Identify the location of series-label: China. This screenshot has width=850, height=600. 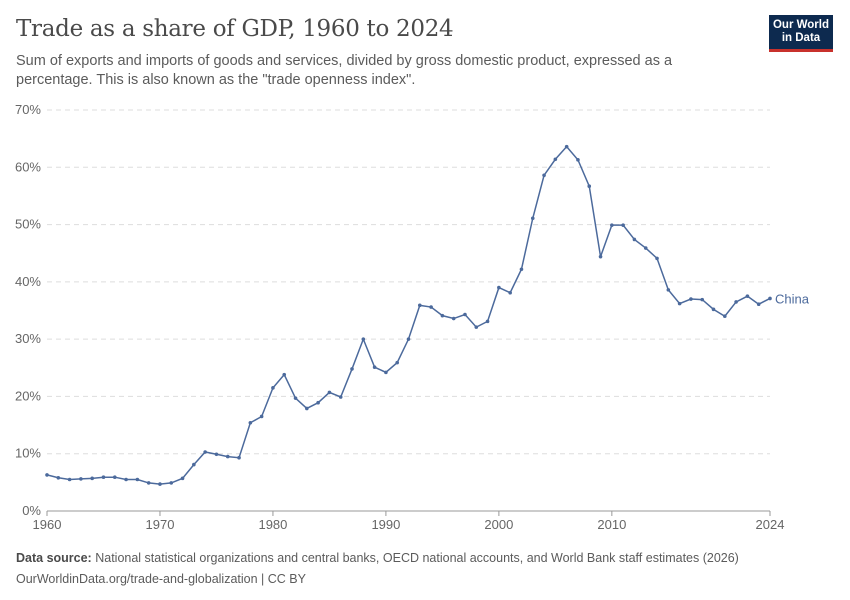
(792, 298).